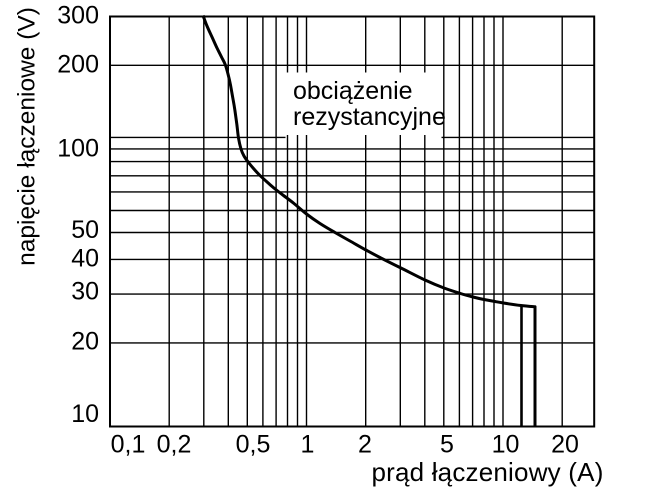 The width and height of the screenshot is (660, 492). Describe the element at coordinates (353, 91) in the screenshot. I see `svg-text: obciążenie` at that location.